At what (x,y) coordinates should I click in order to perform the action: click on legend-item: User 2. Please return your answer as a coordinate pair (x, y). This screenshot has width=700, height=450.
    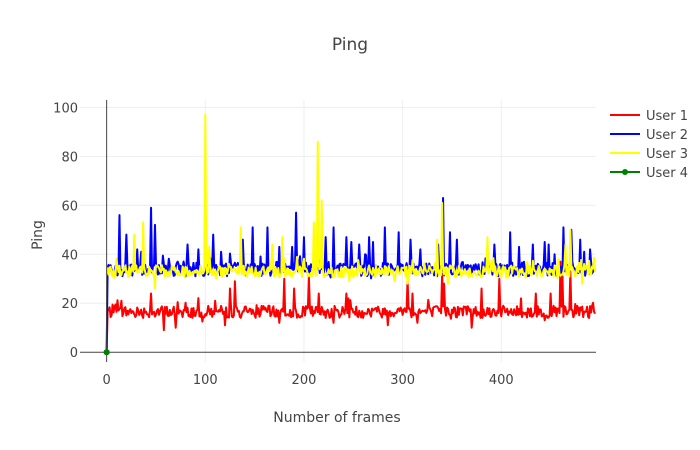
    Looking at the image, I should click on (649, 135).